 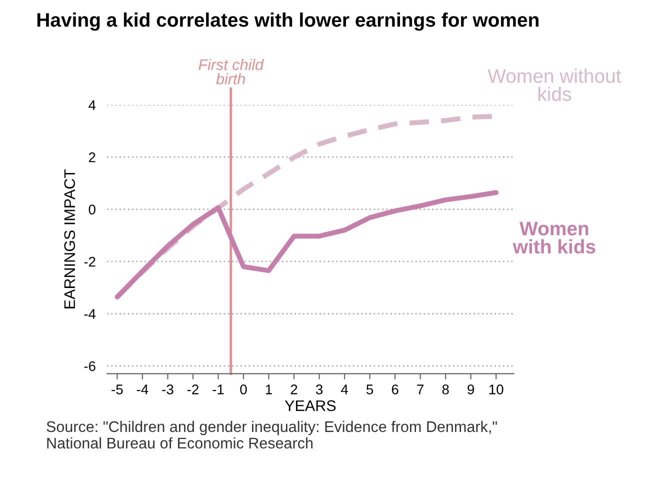 I want to click on x-tick-label: 2, so click(x=294, y=389).